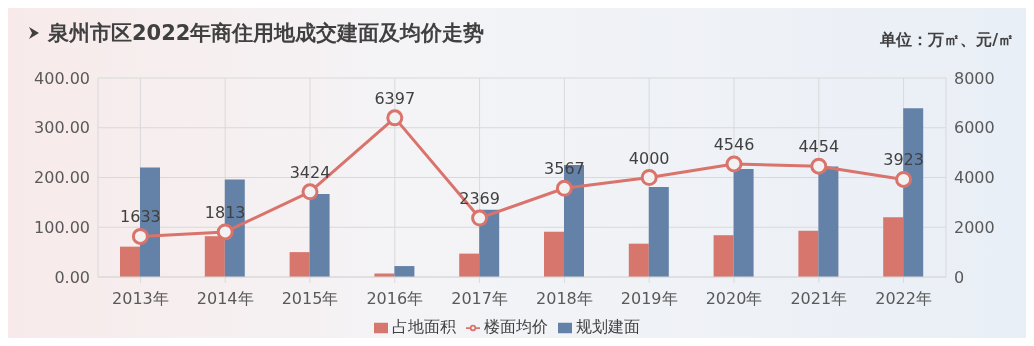  I want to click on x-tick-label: 2013年, so click(140, 299).